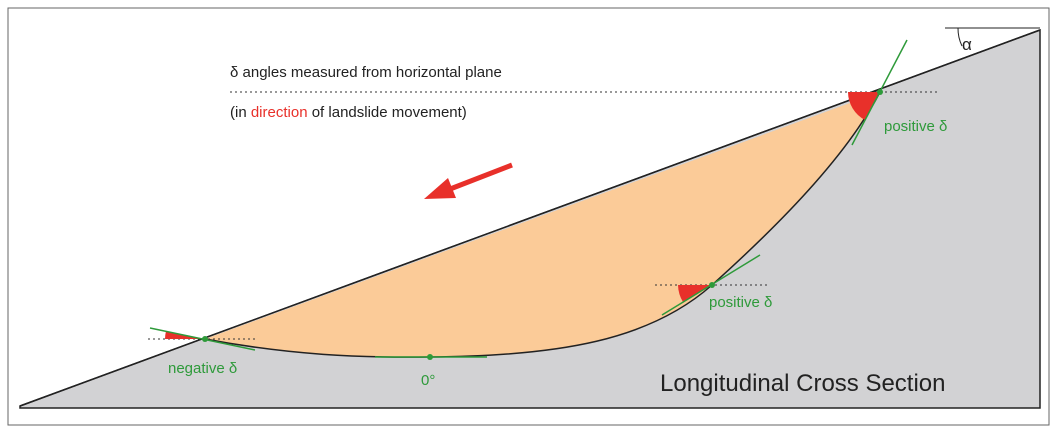 The image size is (1058, 437). Describe the element at coordinates (960, 37) in the screenshot. I see `alpha-arc` at that location.